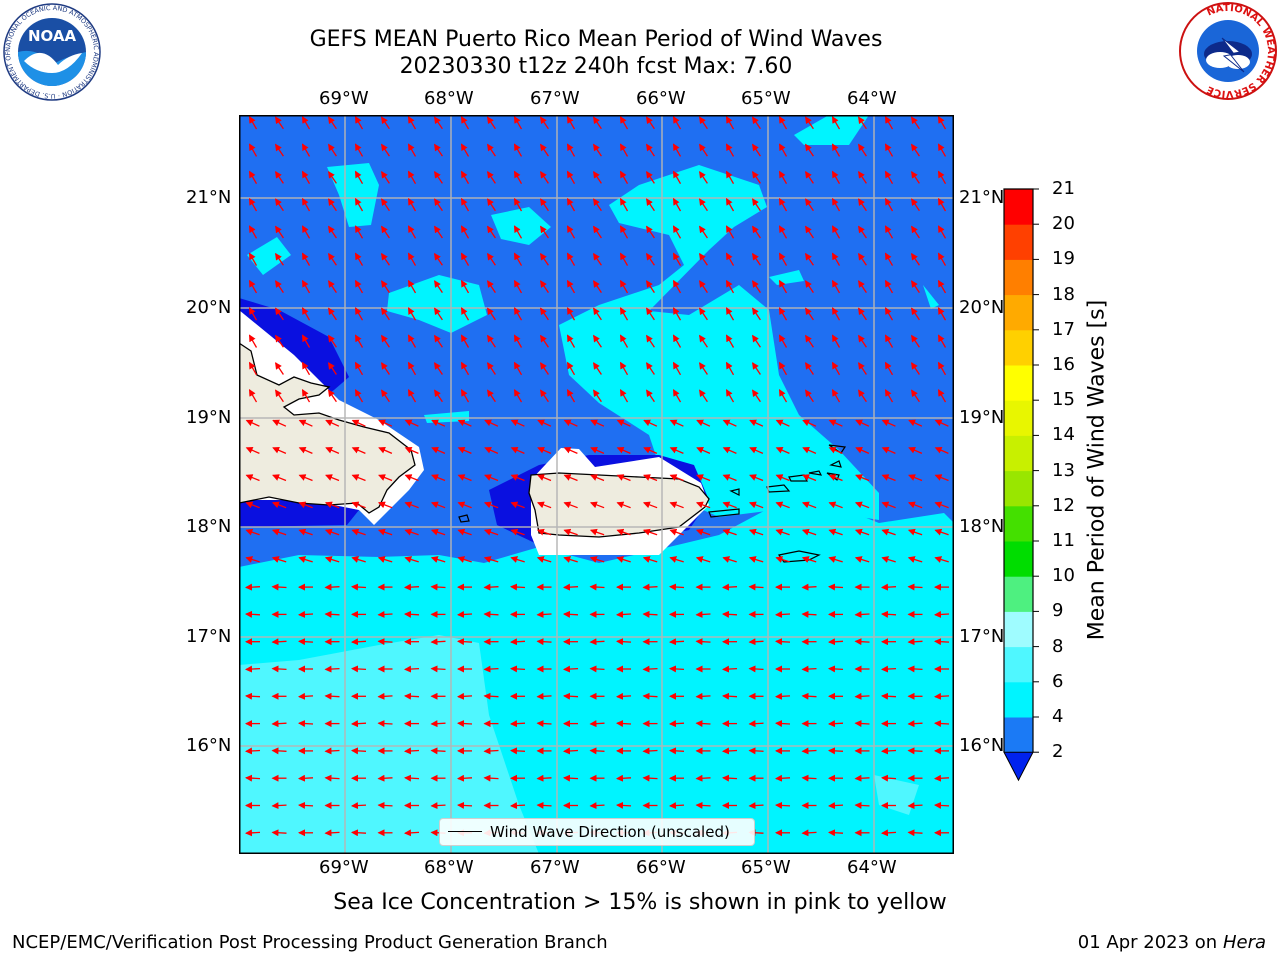 The image size is (1280, 960). Describe the element at coordinates (1063, 576) in the screenshot. I see `colorbar-tick-label: 10` at that location.